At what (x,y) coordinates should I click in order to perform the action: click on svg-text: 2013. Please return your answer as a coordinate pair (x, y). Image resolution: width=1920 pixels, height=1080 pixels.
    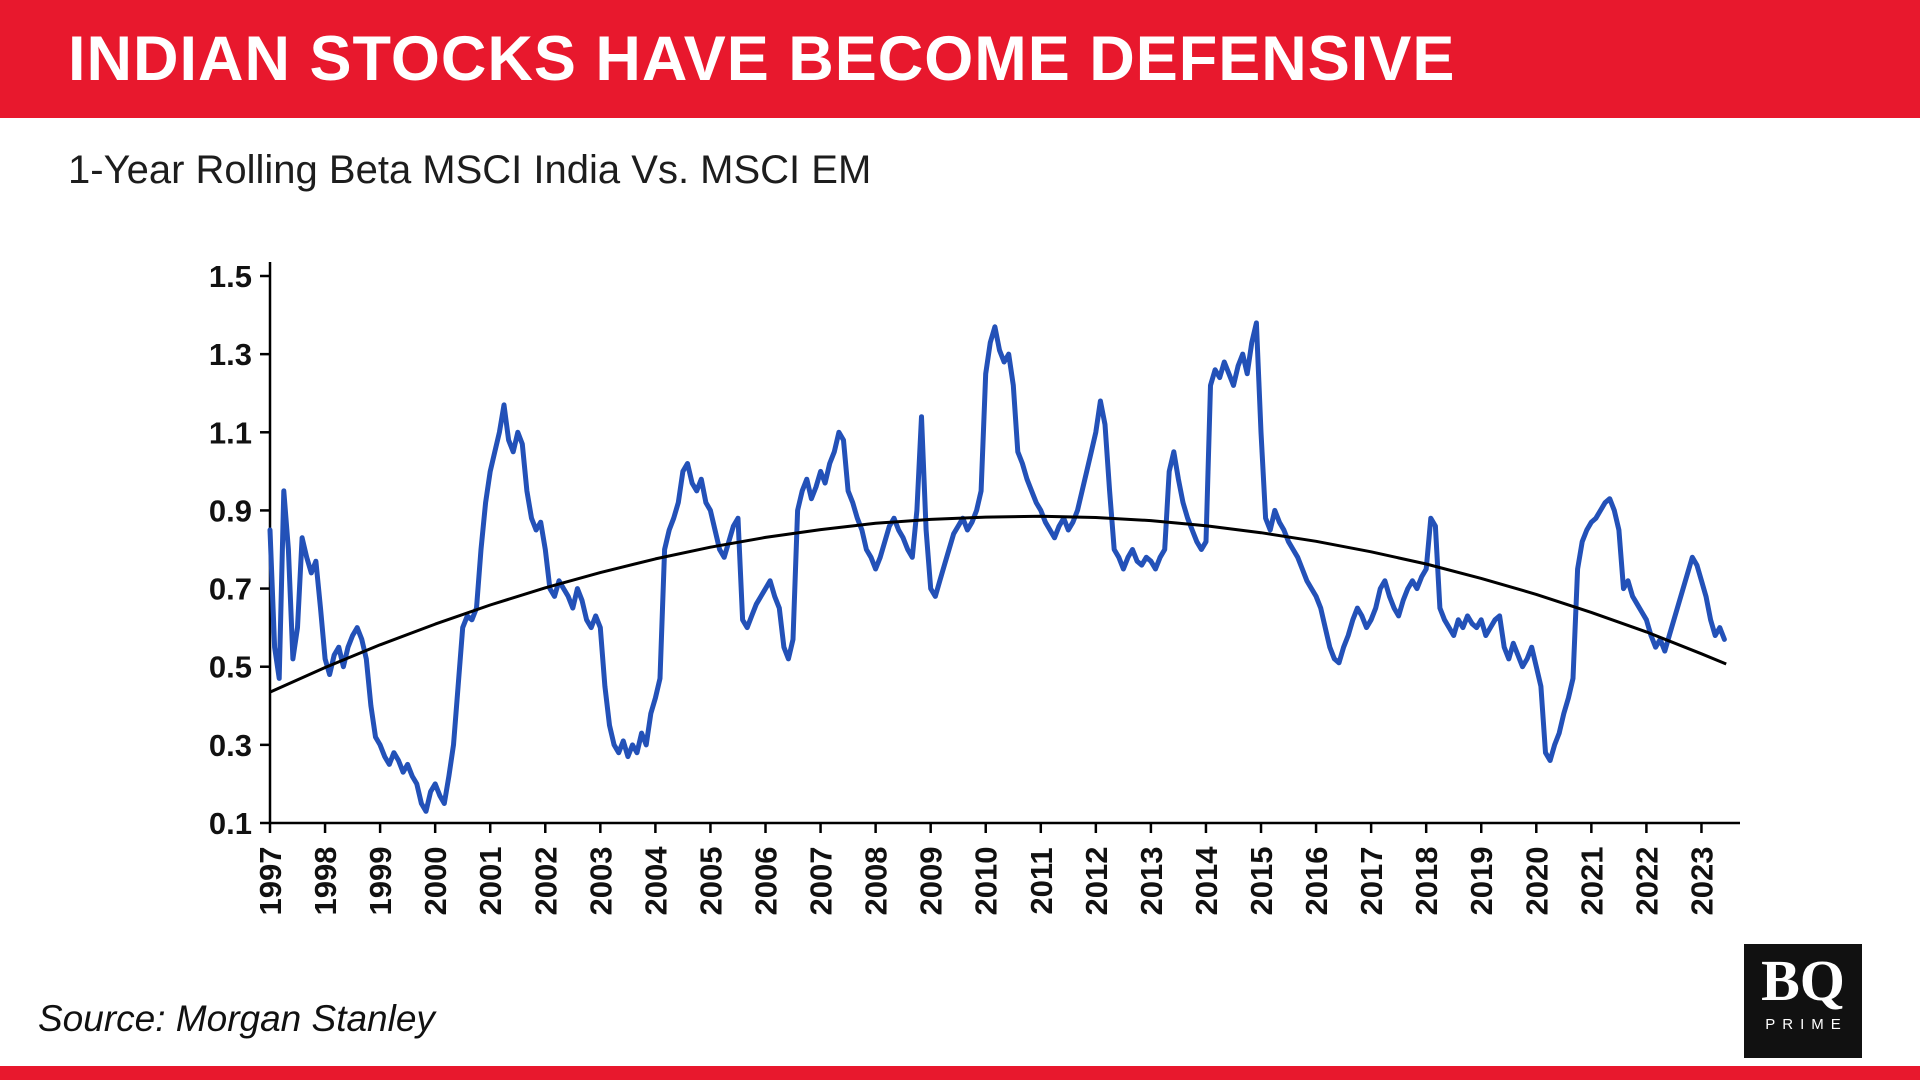
    Looking at the image, I should click on (1151, 881).